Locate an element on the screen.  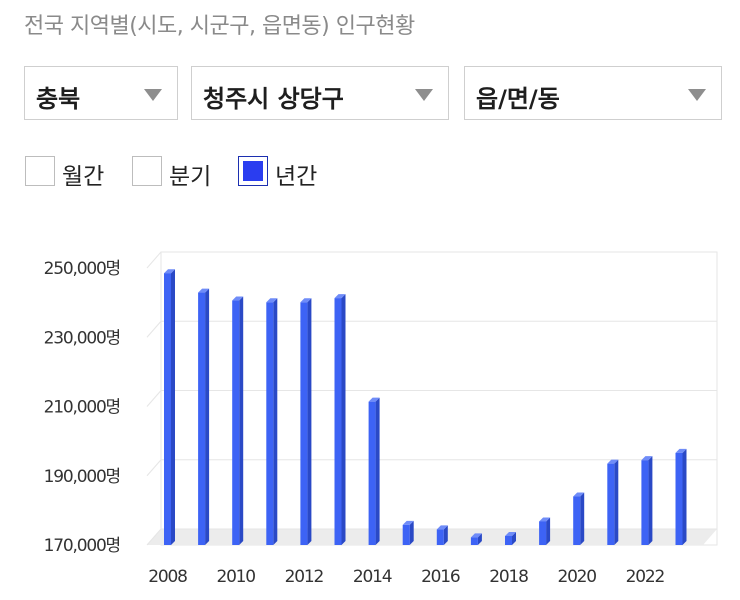
period-monthly-checkbox: 월간 is located at coordinates (70, 174).